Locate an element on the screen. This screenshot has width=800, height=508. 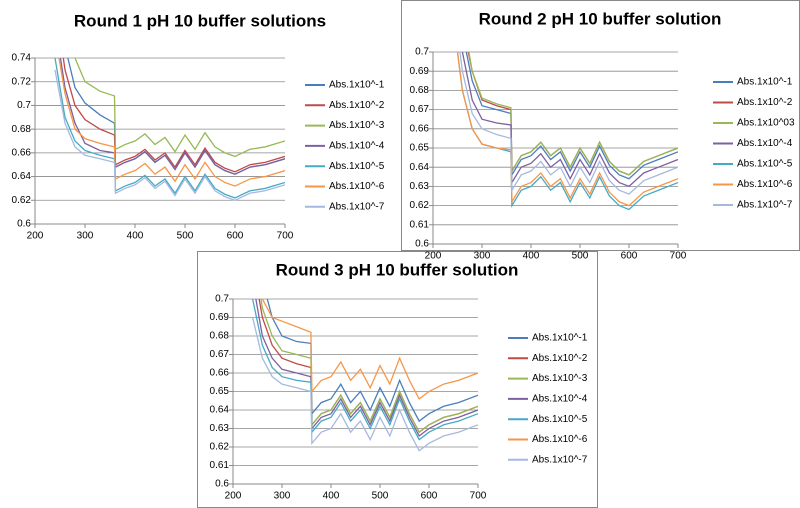
chart-title: Round 2 pH 10 buffer solution is located at coordinates (600, 18).